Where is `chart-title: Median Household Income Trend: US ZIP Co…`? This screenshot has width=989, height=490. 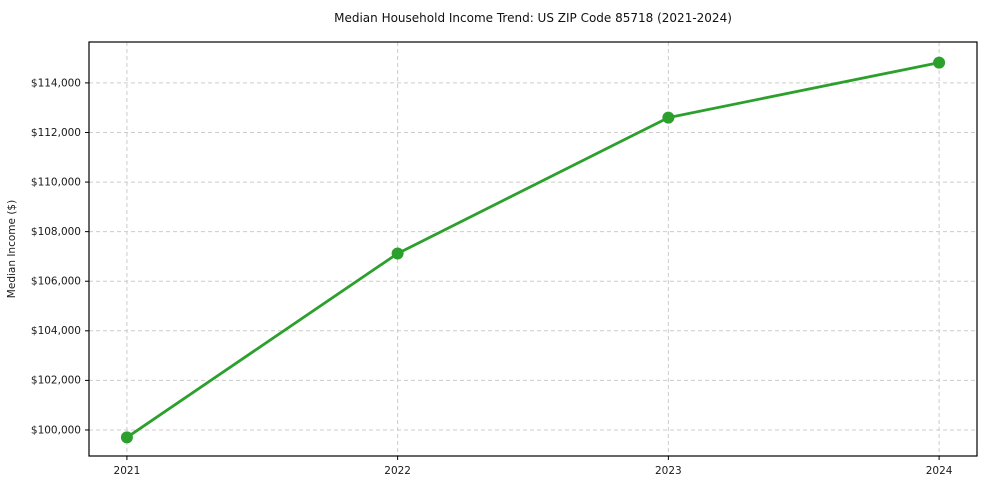
chart-title: Median Household Income Trend: US ZIP Co… is located at coordinates (533, 18).